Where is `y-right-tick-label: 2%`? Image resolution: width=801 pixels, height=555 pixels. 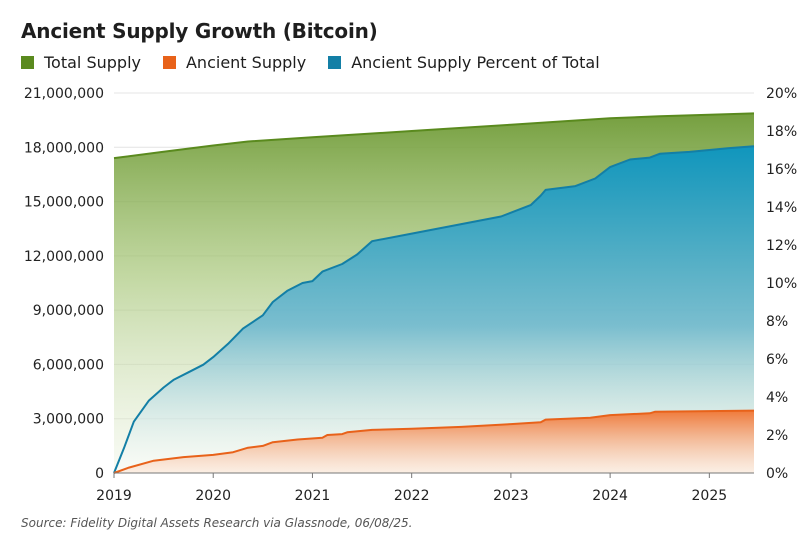 y-right-tick-label: 2% is located at coordinates (777, 436).